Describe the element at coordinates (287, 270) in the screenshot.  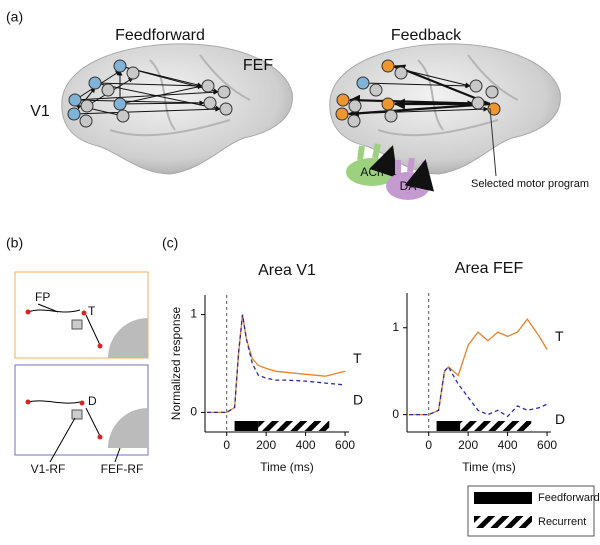
I see `chart-title: Area V1` at that location.